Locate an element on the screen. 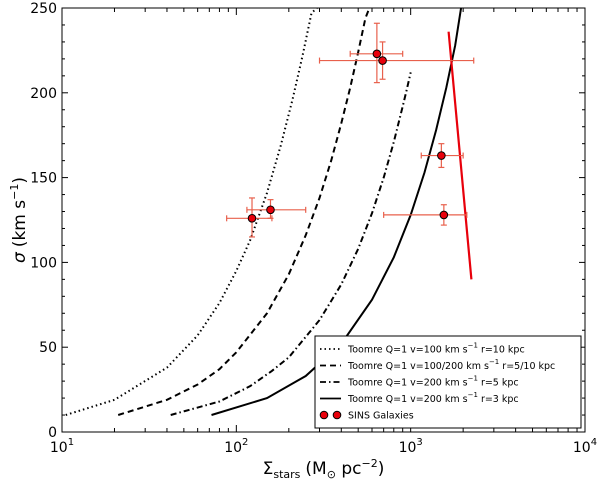  x-axis-sun-symbol: ⊙ is located at coordinates (331, 474).